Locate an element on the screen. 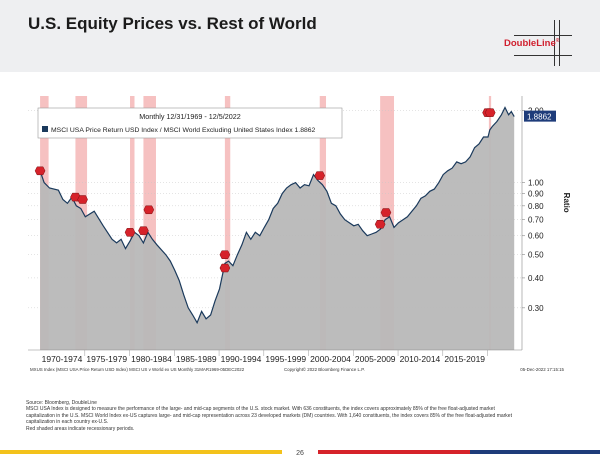  y-tick-label-1: 1.00 is located at coordinates (536, 183).